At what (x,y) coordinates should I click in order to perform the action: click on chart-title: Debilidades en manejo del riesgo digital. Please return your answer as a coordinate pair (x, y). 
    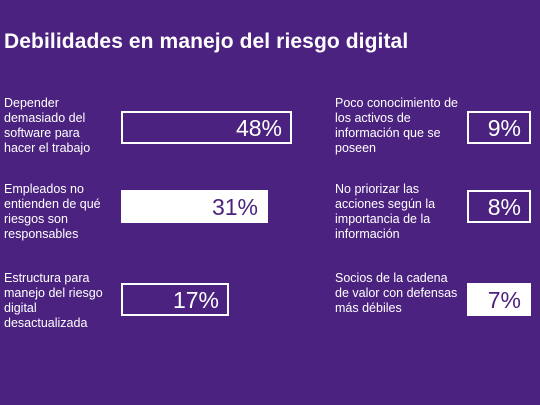
    Looking at the image, I should click on (206, 41).